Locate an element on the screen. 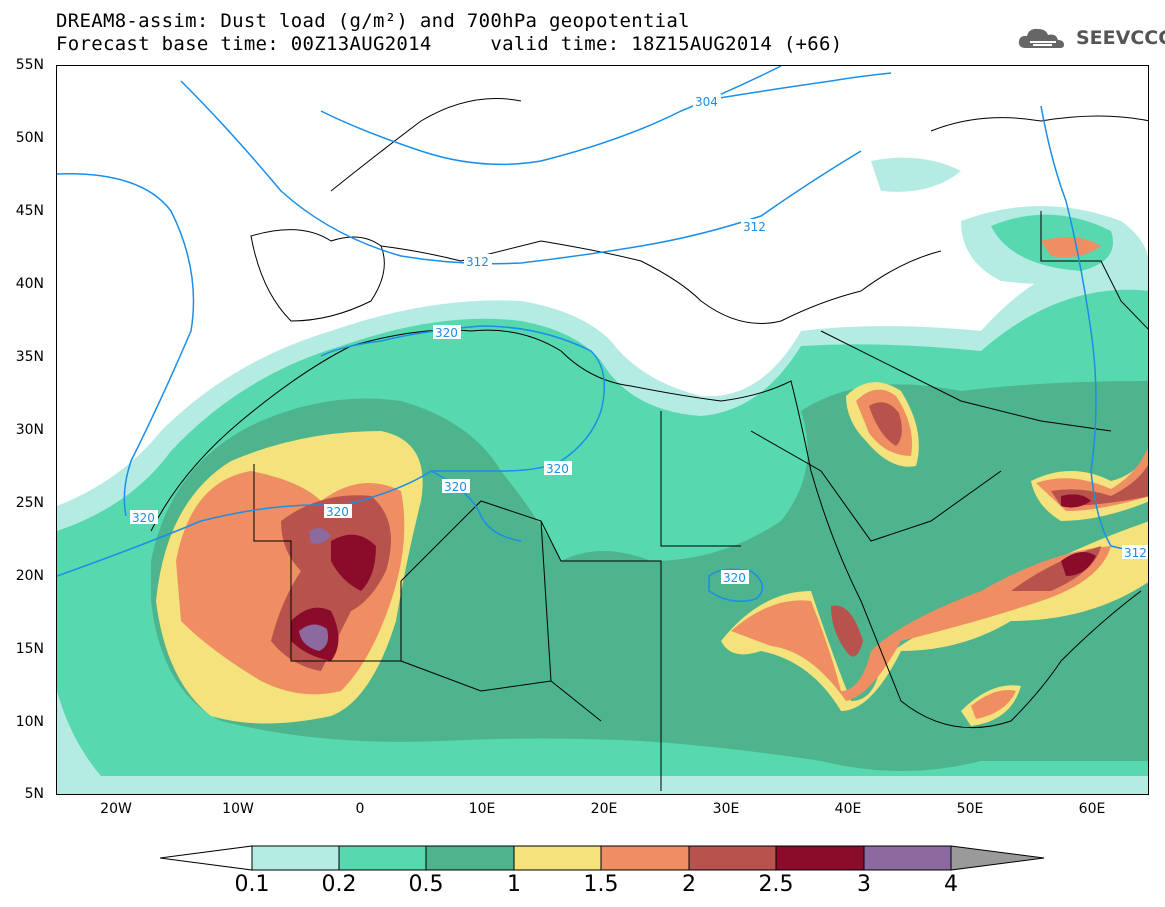 The image size is (1165, 907). lat-label-40n: 40N is located at coordinates (29, 284).